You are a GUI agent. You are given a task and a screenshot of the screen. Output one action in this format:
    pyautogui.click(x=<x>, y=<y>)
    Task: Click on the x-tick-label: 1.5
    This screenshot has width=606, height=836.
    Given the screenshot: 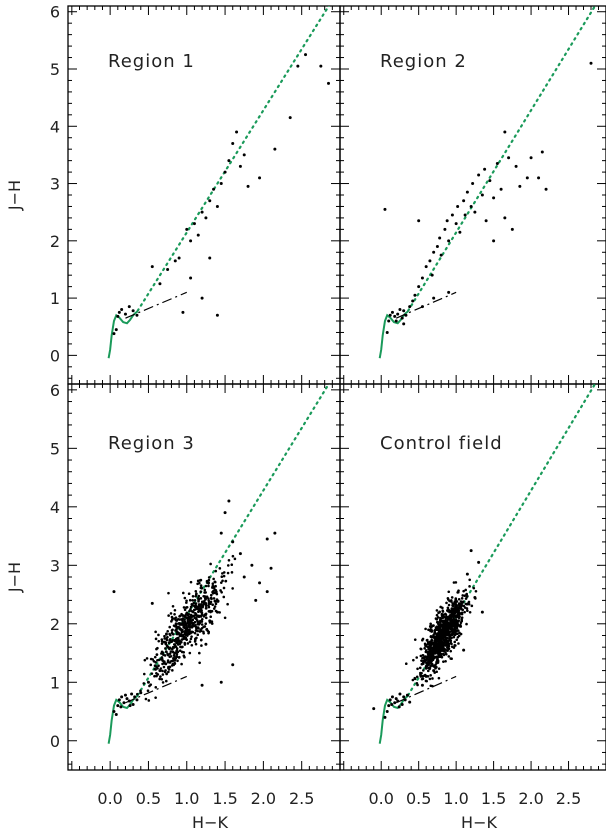 What is the action you would take?
    pyautogui.click(x=493, y=798)
    